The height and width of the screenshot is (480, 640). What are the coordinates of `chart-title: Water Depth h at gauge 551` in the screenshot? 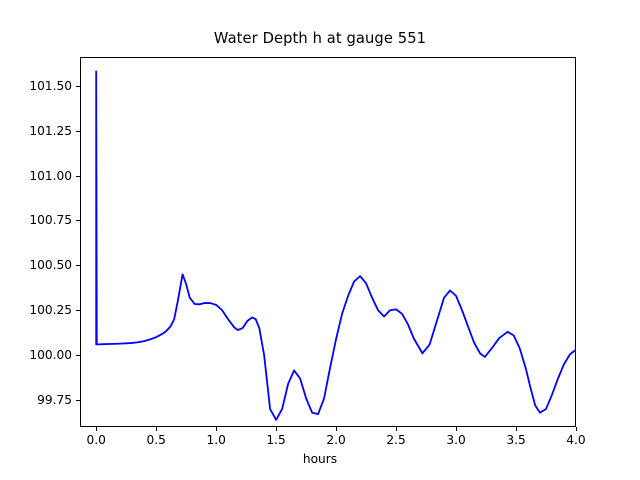 It's located at (320, 38).